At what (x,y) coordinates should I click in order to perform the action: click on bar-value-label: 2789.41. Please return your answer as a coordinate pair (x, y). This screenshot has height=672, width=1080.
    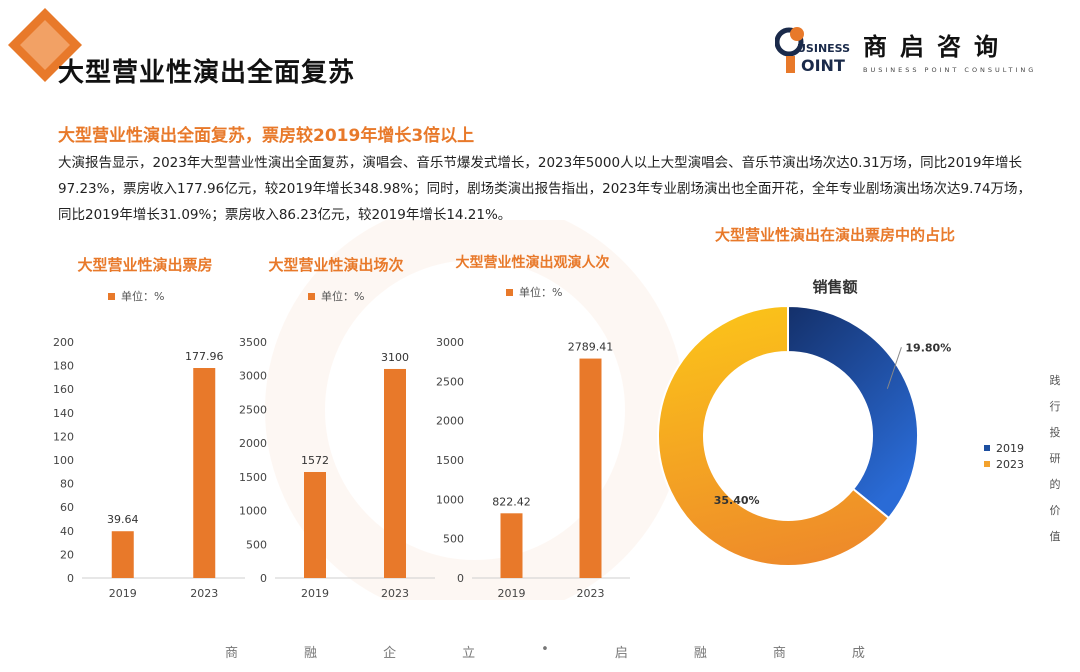
    Looking at the image, I should click on (591, 347).